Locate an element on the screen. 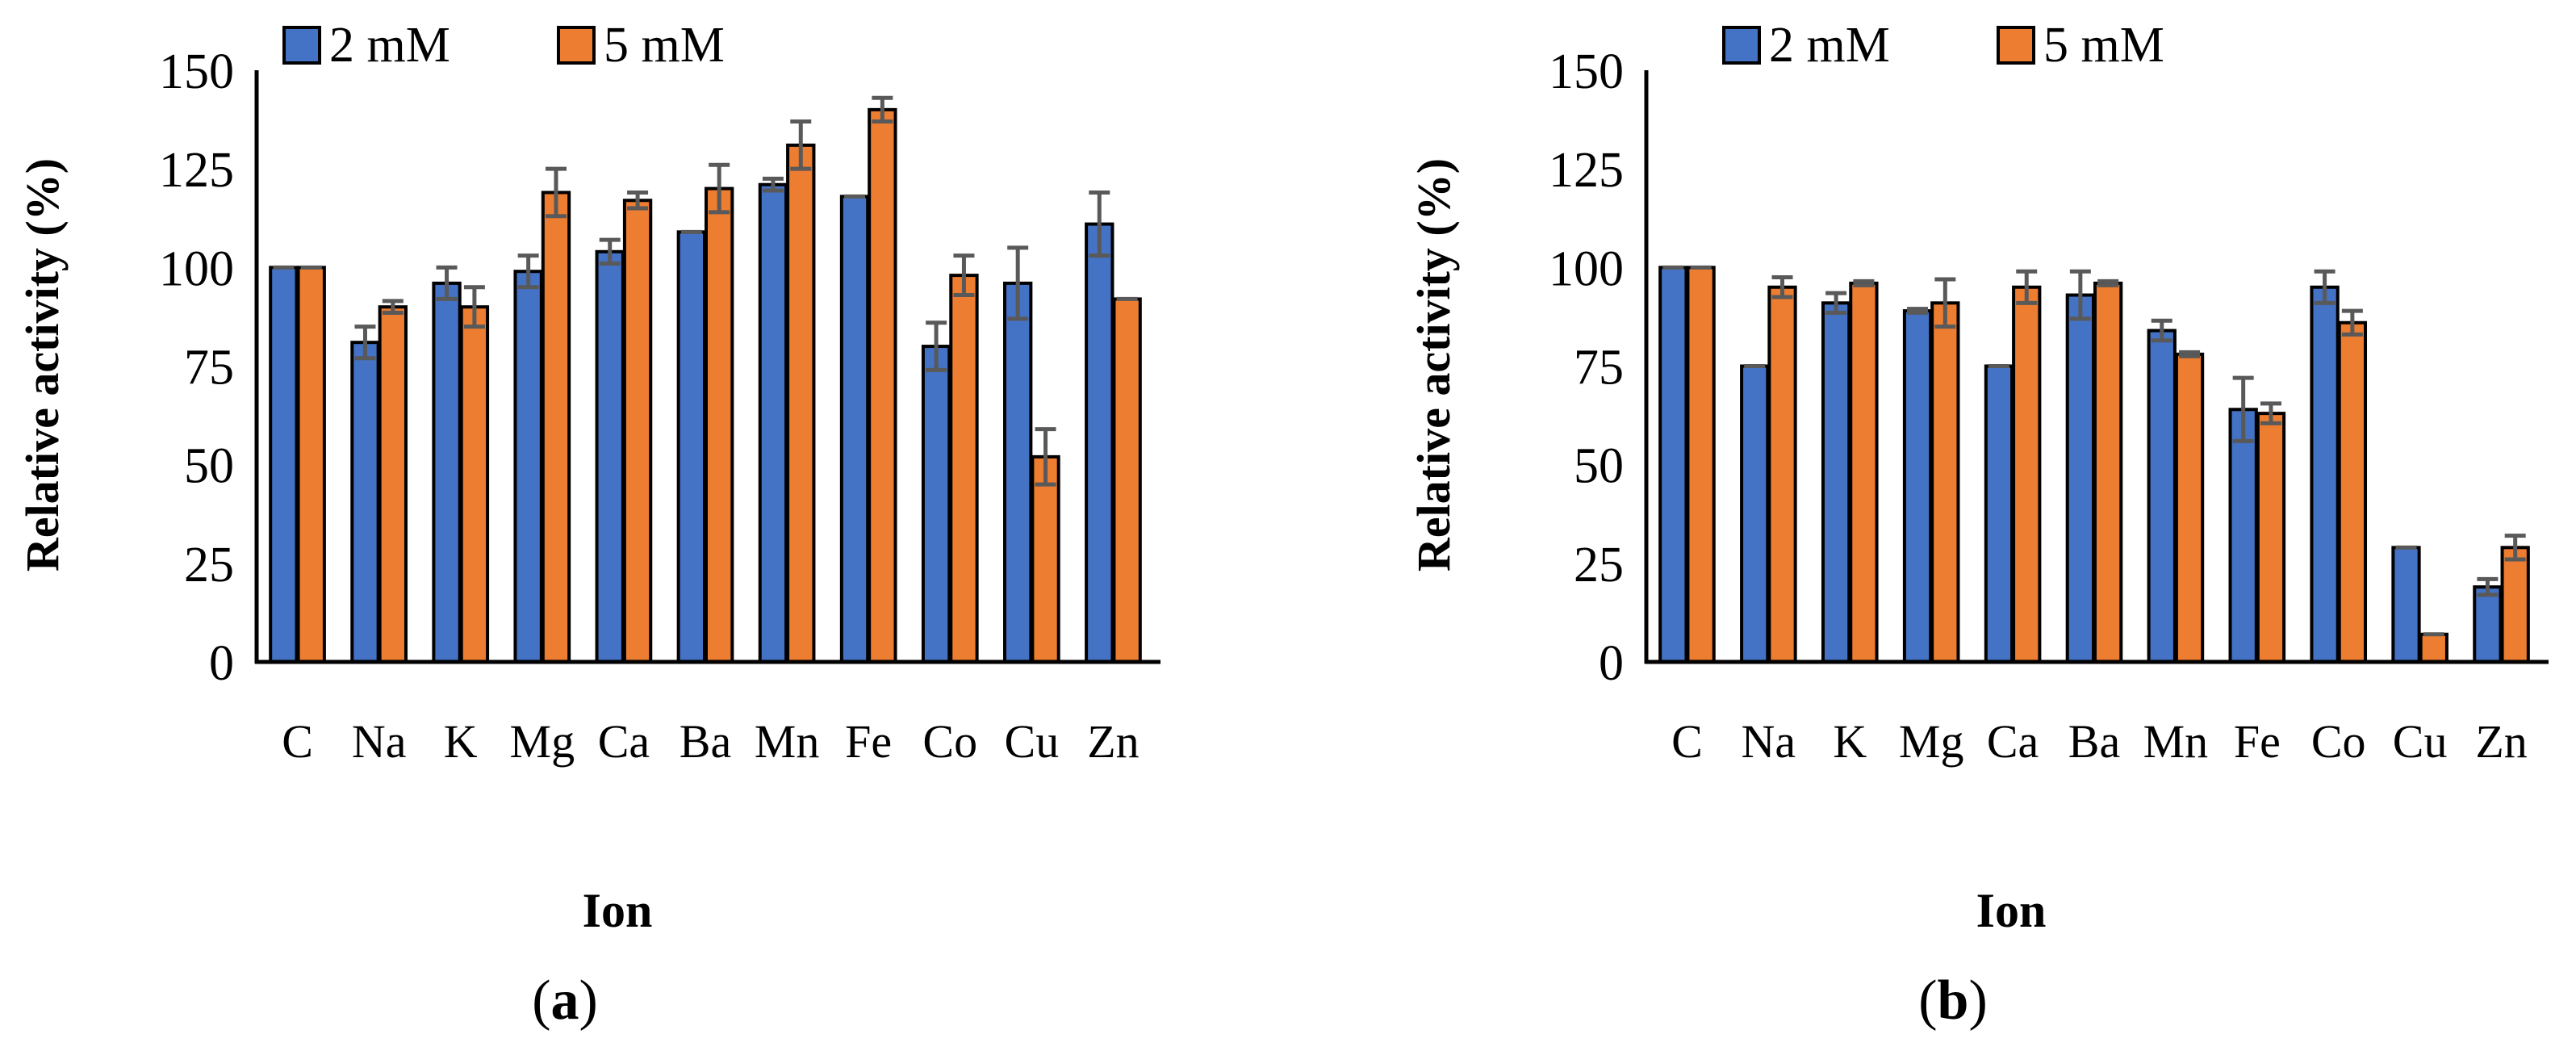 This screenshot has width=2576, height=1051. panel-label-letter: a is located at coordinates (565, 1000).